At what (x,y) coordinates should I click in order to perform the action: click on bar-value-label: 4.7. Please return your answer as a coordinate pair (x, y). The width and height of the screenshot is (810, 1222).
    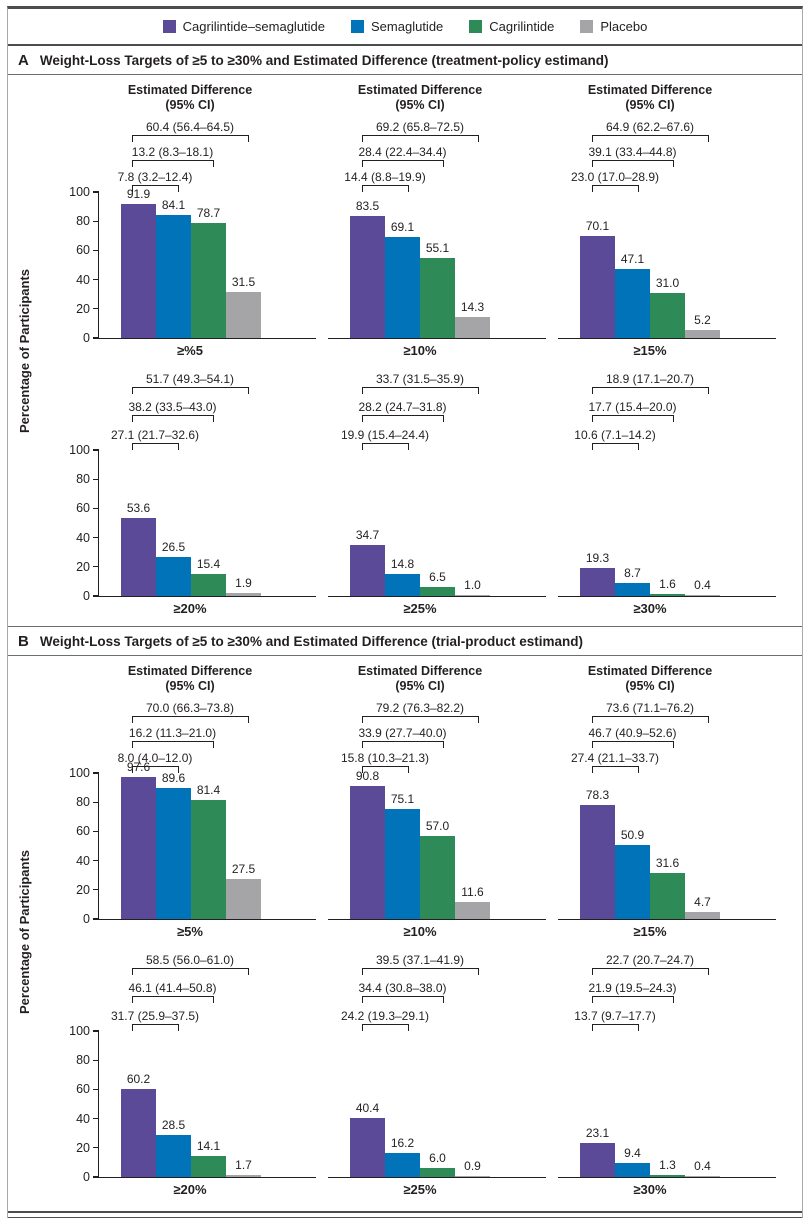
    Looking at the image, I should click on (702, 902).